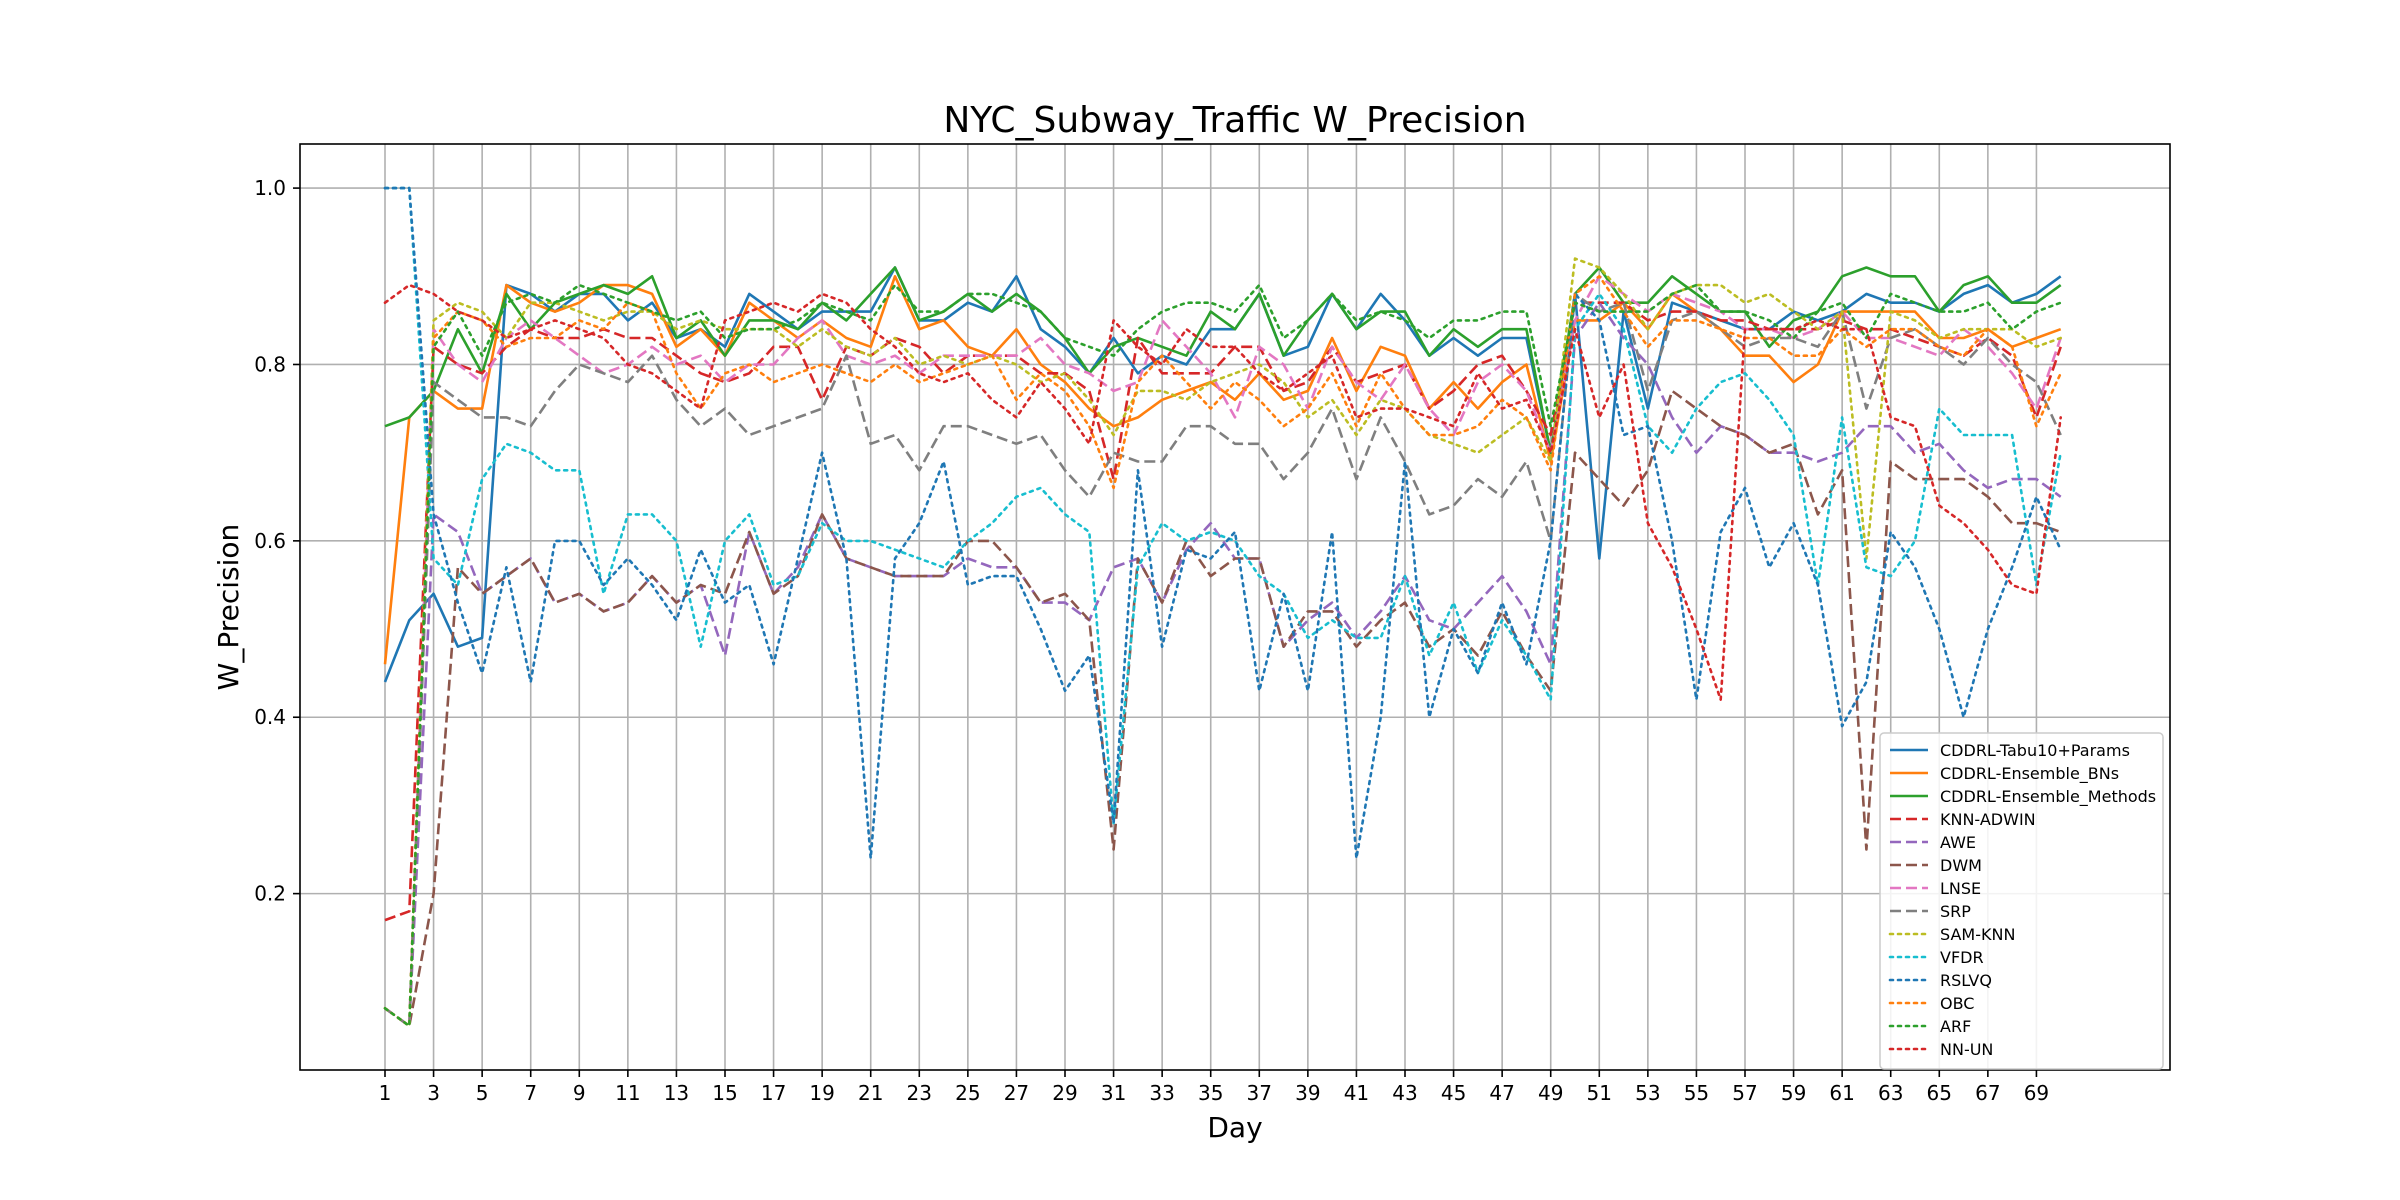 The height and width of the screenshot is (1200, 2400). I want to click on x-tick-label: 55, so click(1696, 1093).